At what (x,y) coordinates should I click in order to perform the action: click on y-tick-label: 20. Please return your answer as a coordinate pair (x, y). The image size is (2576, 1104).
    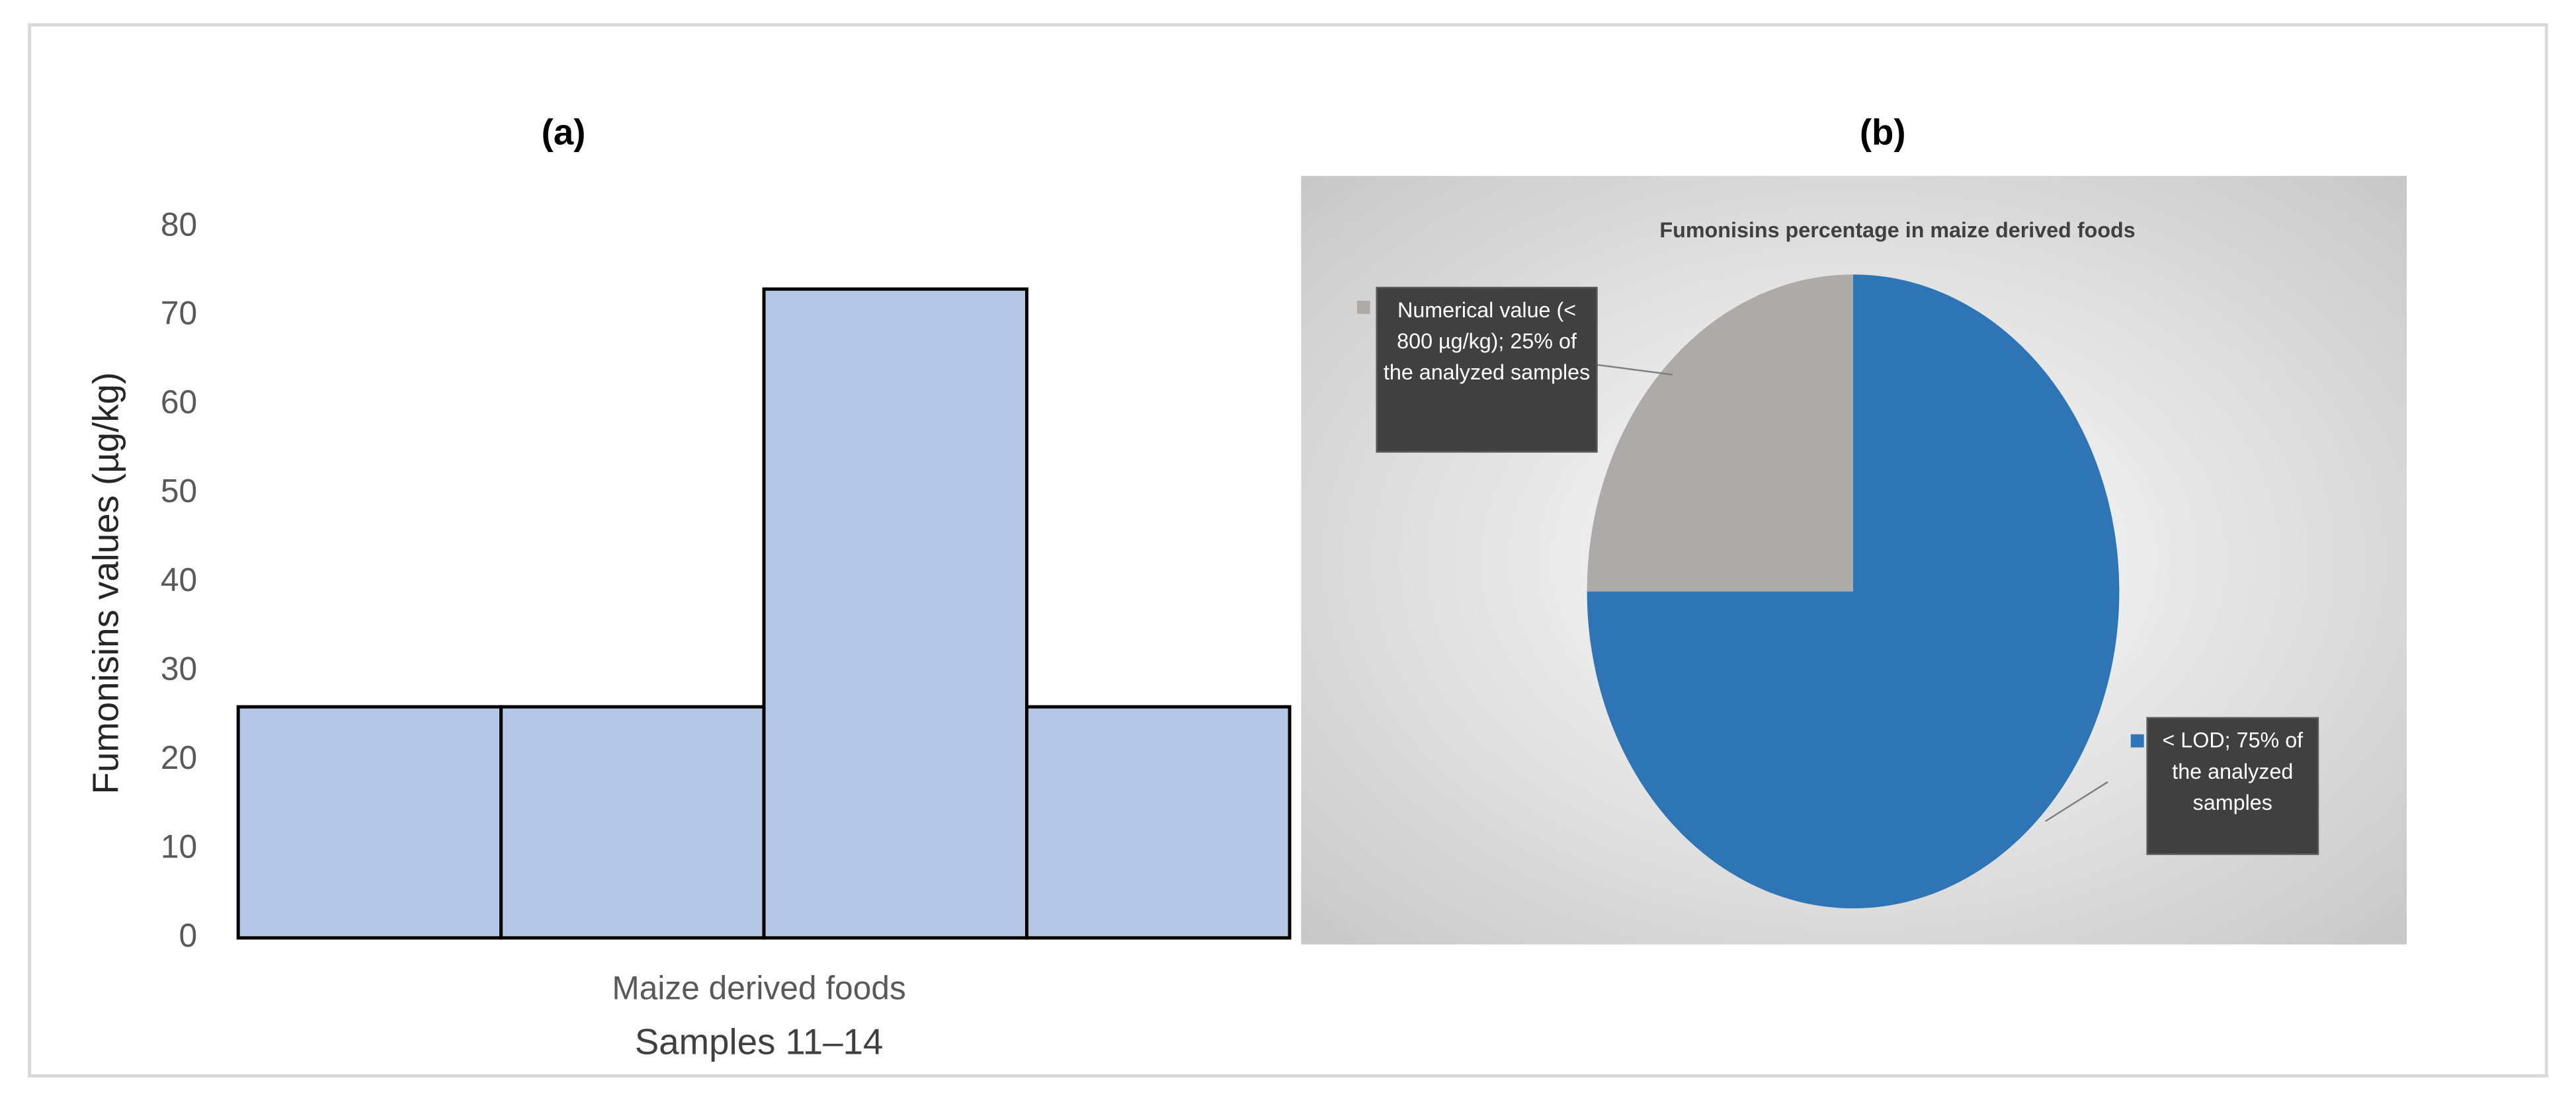
    Looking at the image, I should click on (179, 757).